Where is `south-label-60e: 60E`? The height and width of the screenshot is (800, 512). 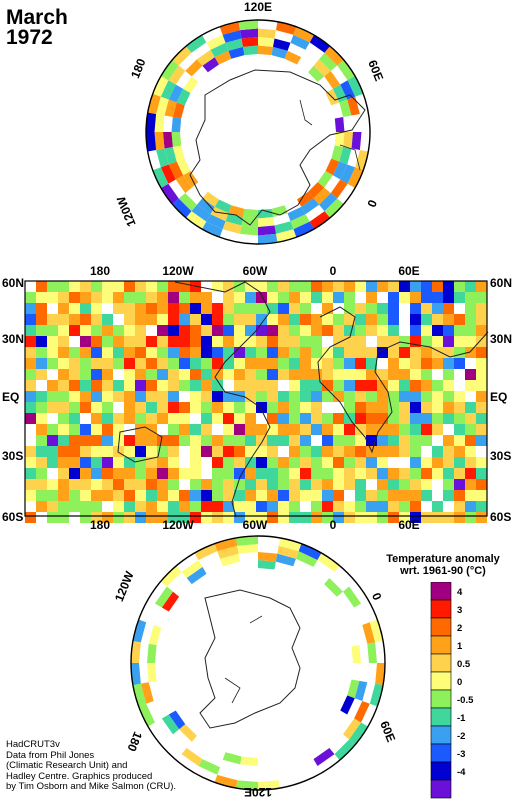
south-label-60e: 60E is located at coordinates (387, 731).